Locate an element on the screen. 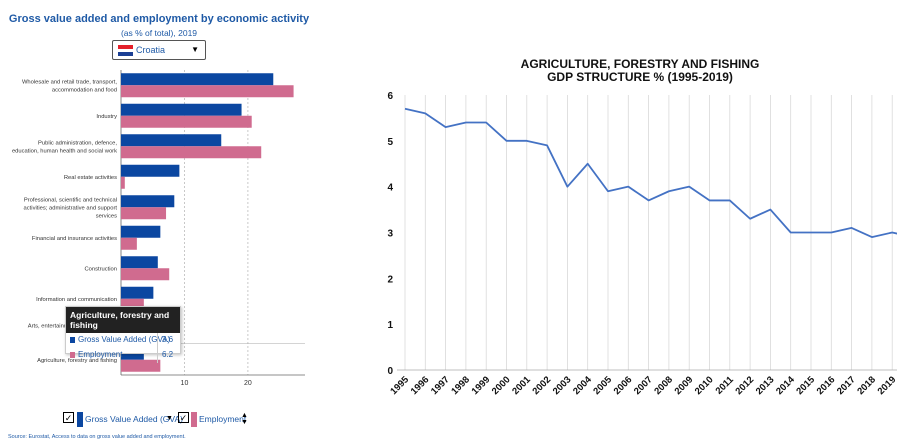  legend-label-employment: Employment is located at coordinates (223, 419).